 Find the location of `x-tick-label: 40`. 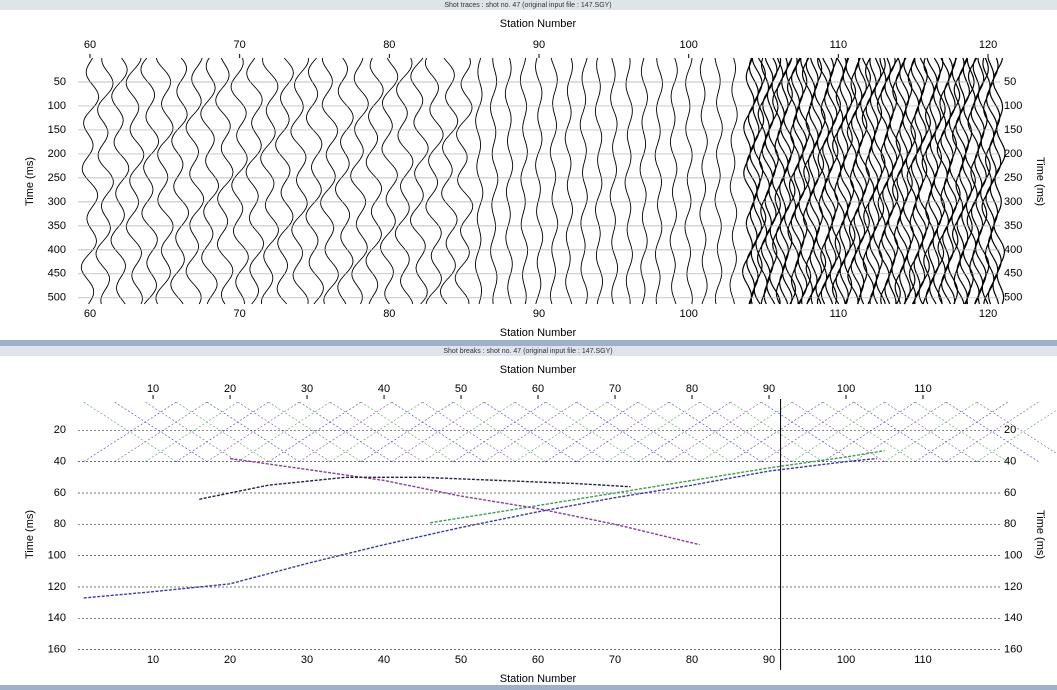

x-tick-label: 40 is located at coordinates (384, 389).